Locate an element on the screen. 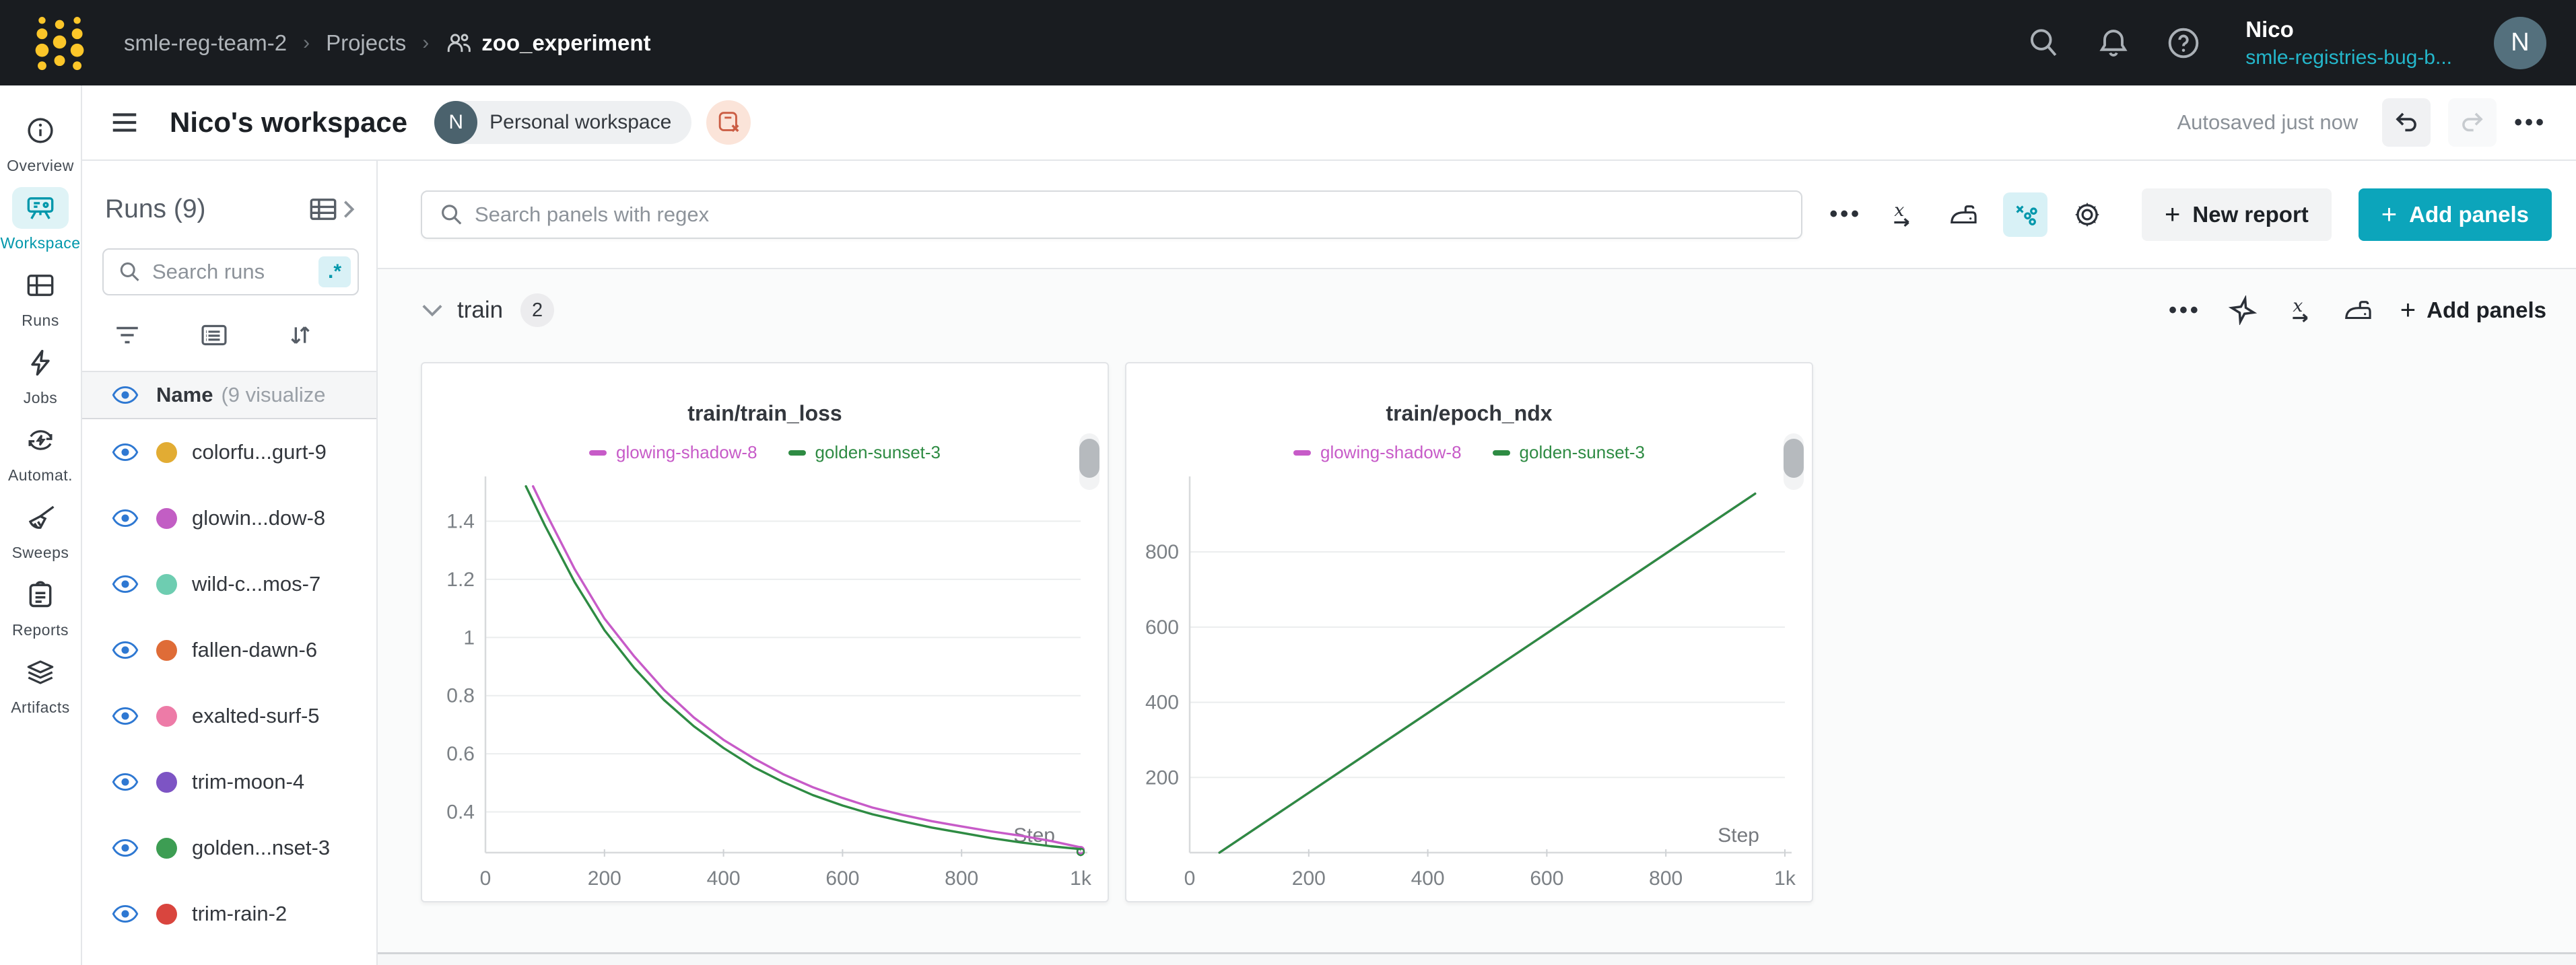 This screenshot has width=2576, height=965. workspace-type-badge: N Personal workspace is located at coordinates (563, 122).